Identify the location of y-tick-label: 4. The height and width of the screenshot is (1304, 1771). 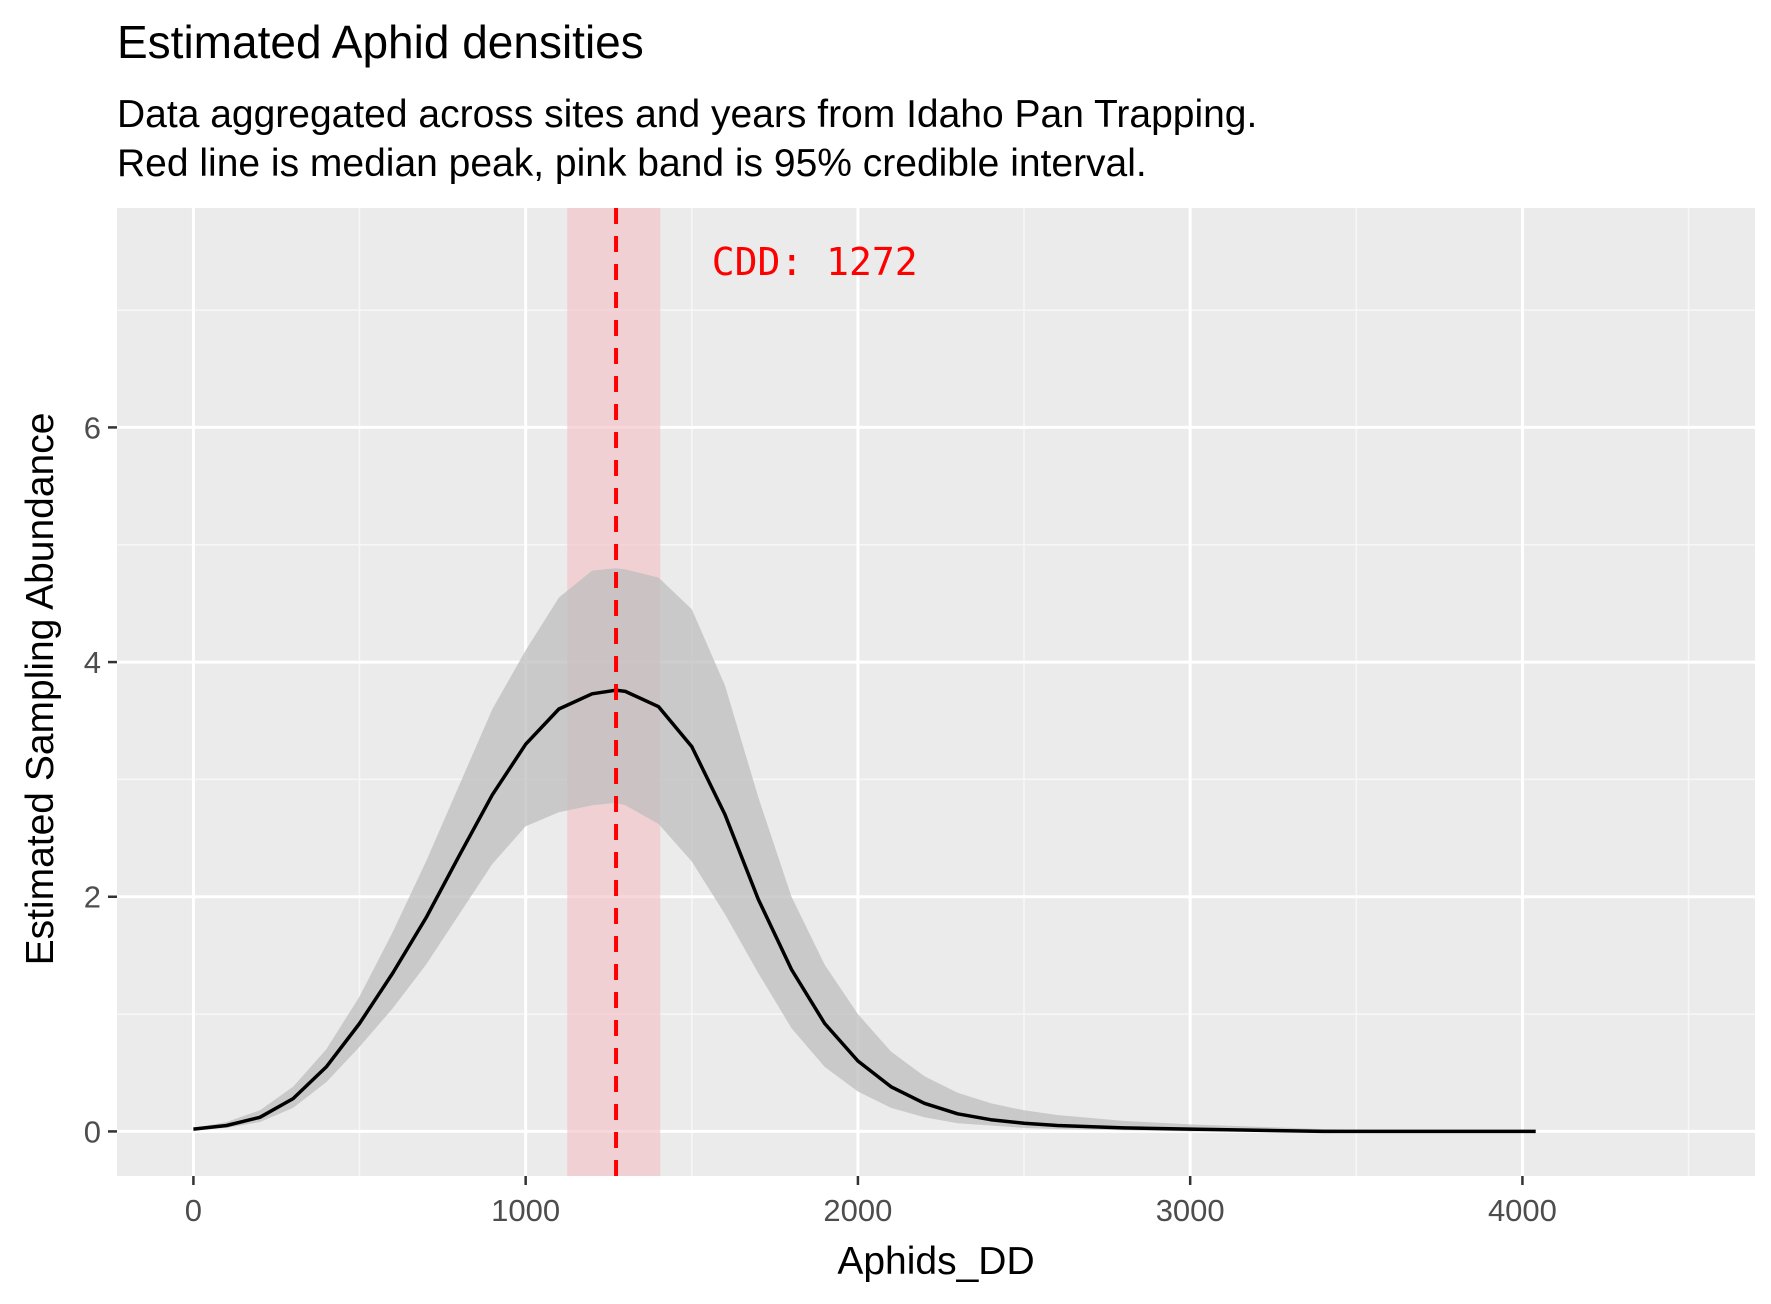
(92, 662).